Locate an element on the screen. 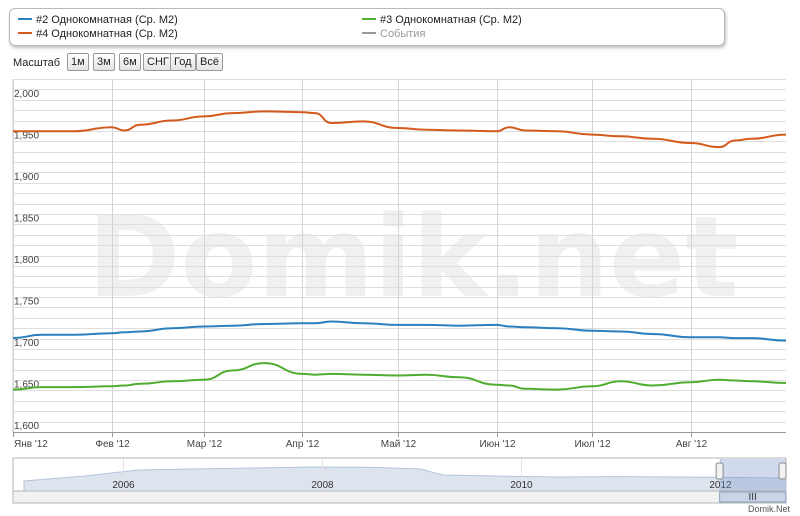 This screenshot has height=516, width=800. scrollbar-track is located at coordinates (399, 497).